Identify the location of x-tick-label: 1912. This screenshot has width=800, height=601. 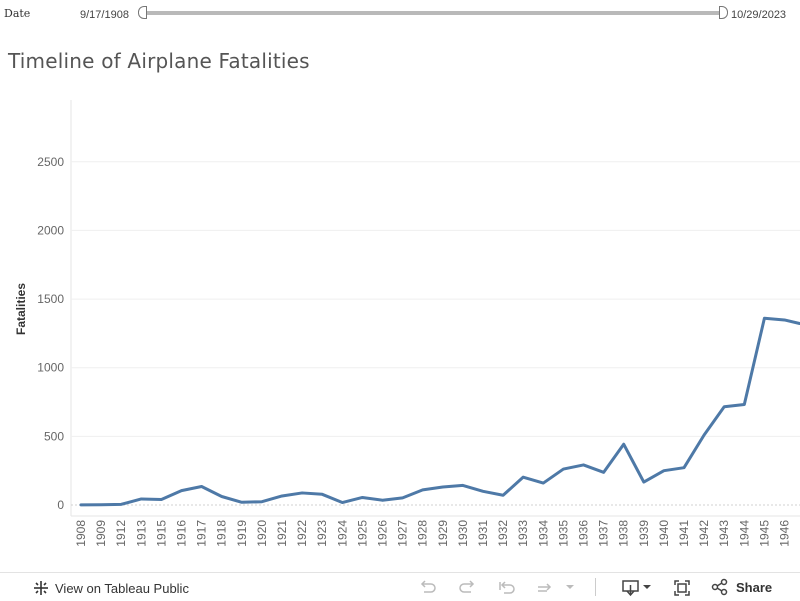
(121, 533).